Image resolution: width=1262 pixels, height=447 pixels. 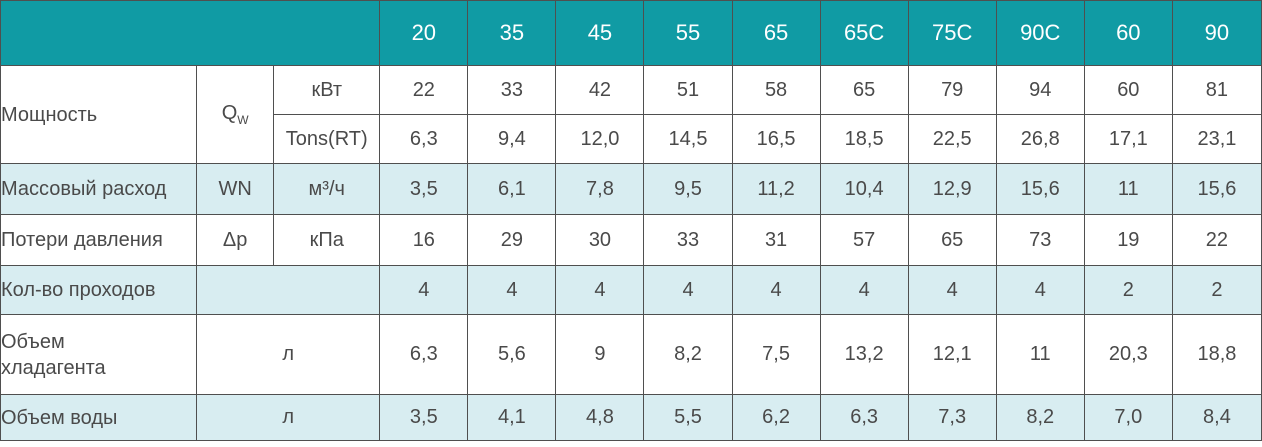 What do you see at coordinates (424, 240) in the screenshot?
I see `pressure-loss-value: 16` at bounding box center [424, 240].